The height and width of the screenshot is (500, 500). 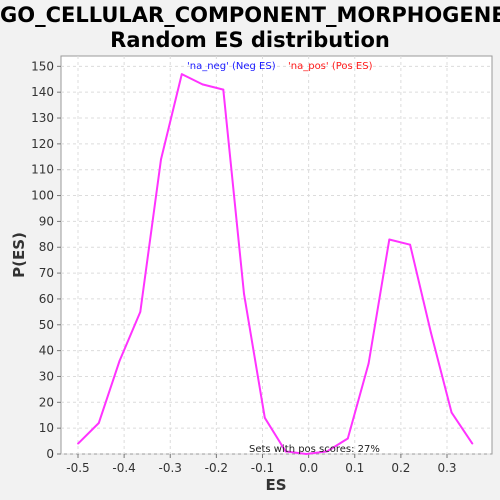 What do you see at coordinates (262, 468) in the screenshot?
I see `x-tick-label: -0.1` at bounding box center [262, 468].